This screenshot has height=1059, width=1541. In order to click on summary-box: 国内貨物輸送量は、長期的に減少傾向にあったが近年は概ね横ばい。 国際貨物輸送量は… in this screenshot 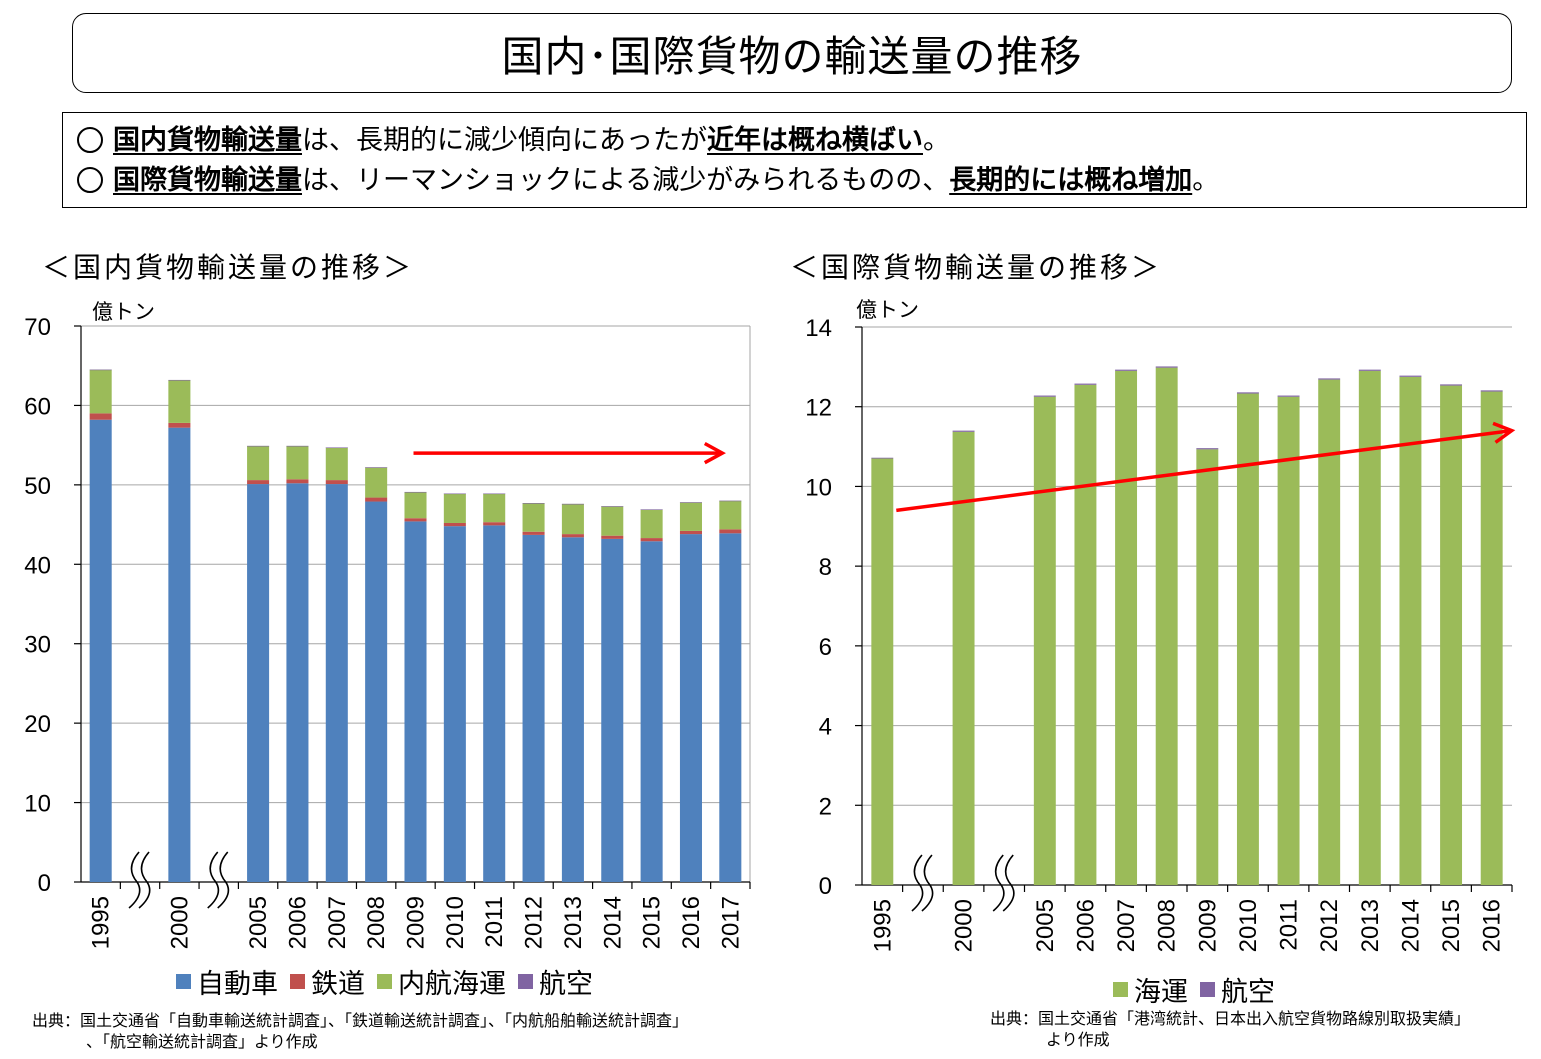, I will do `click(794, 160)`.